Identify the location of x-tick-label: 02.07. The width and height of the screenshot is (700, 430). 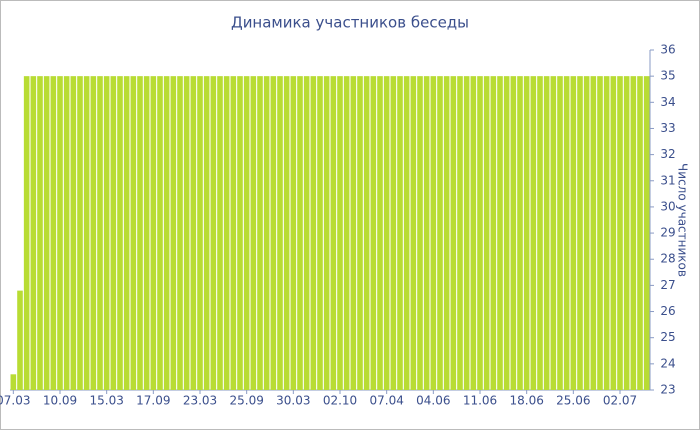
(620, 401).